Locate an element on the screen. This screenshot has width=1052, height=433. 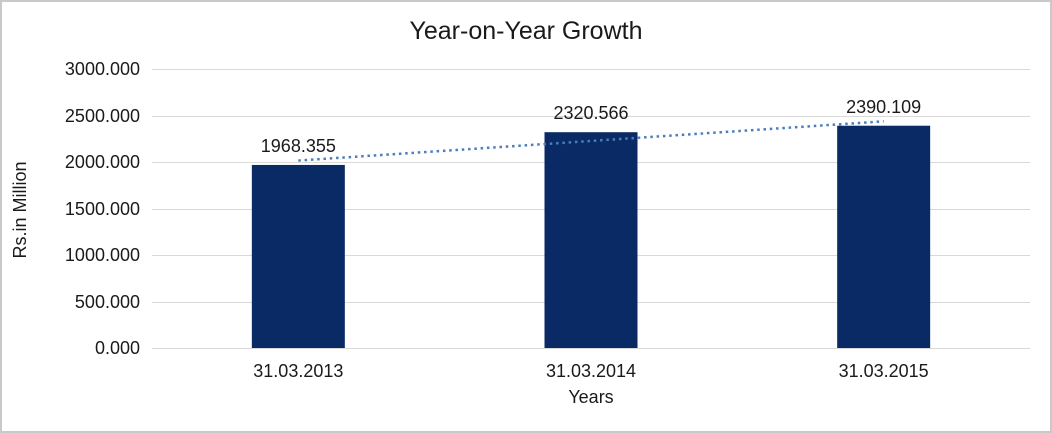
x-axis-tick-label: 31.03.2015 is located at coordinates (883, 371).